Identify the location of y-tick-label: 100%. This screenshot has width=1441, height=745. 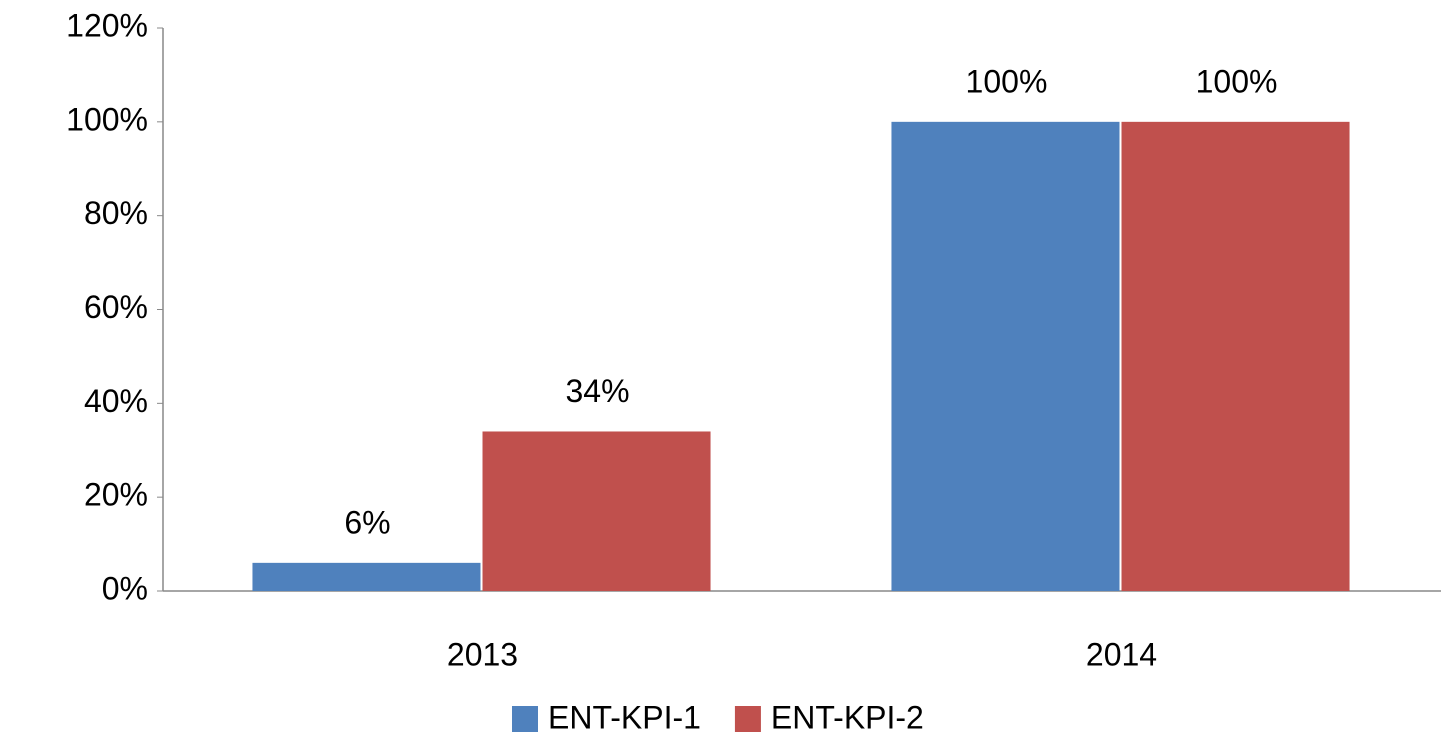
(107, 119).